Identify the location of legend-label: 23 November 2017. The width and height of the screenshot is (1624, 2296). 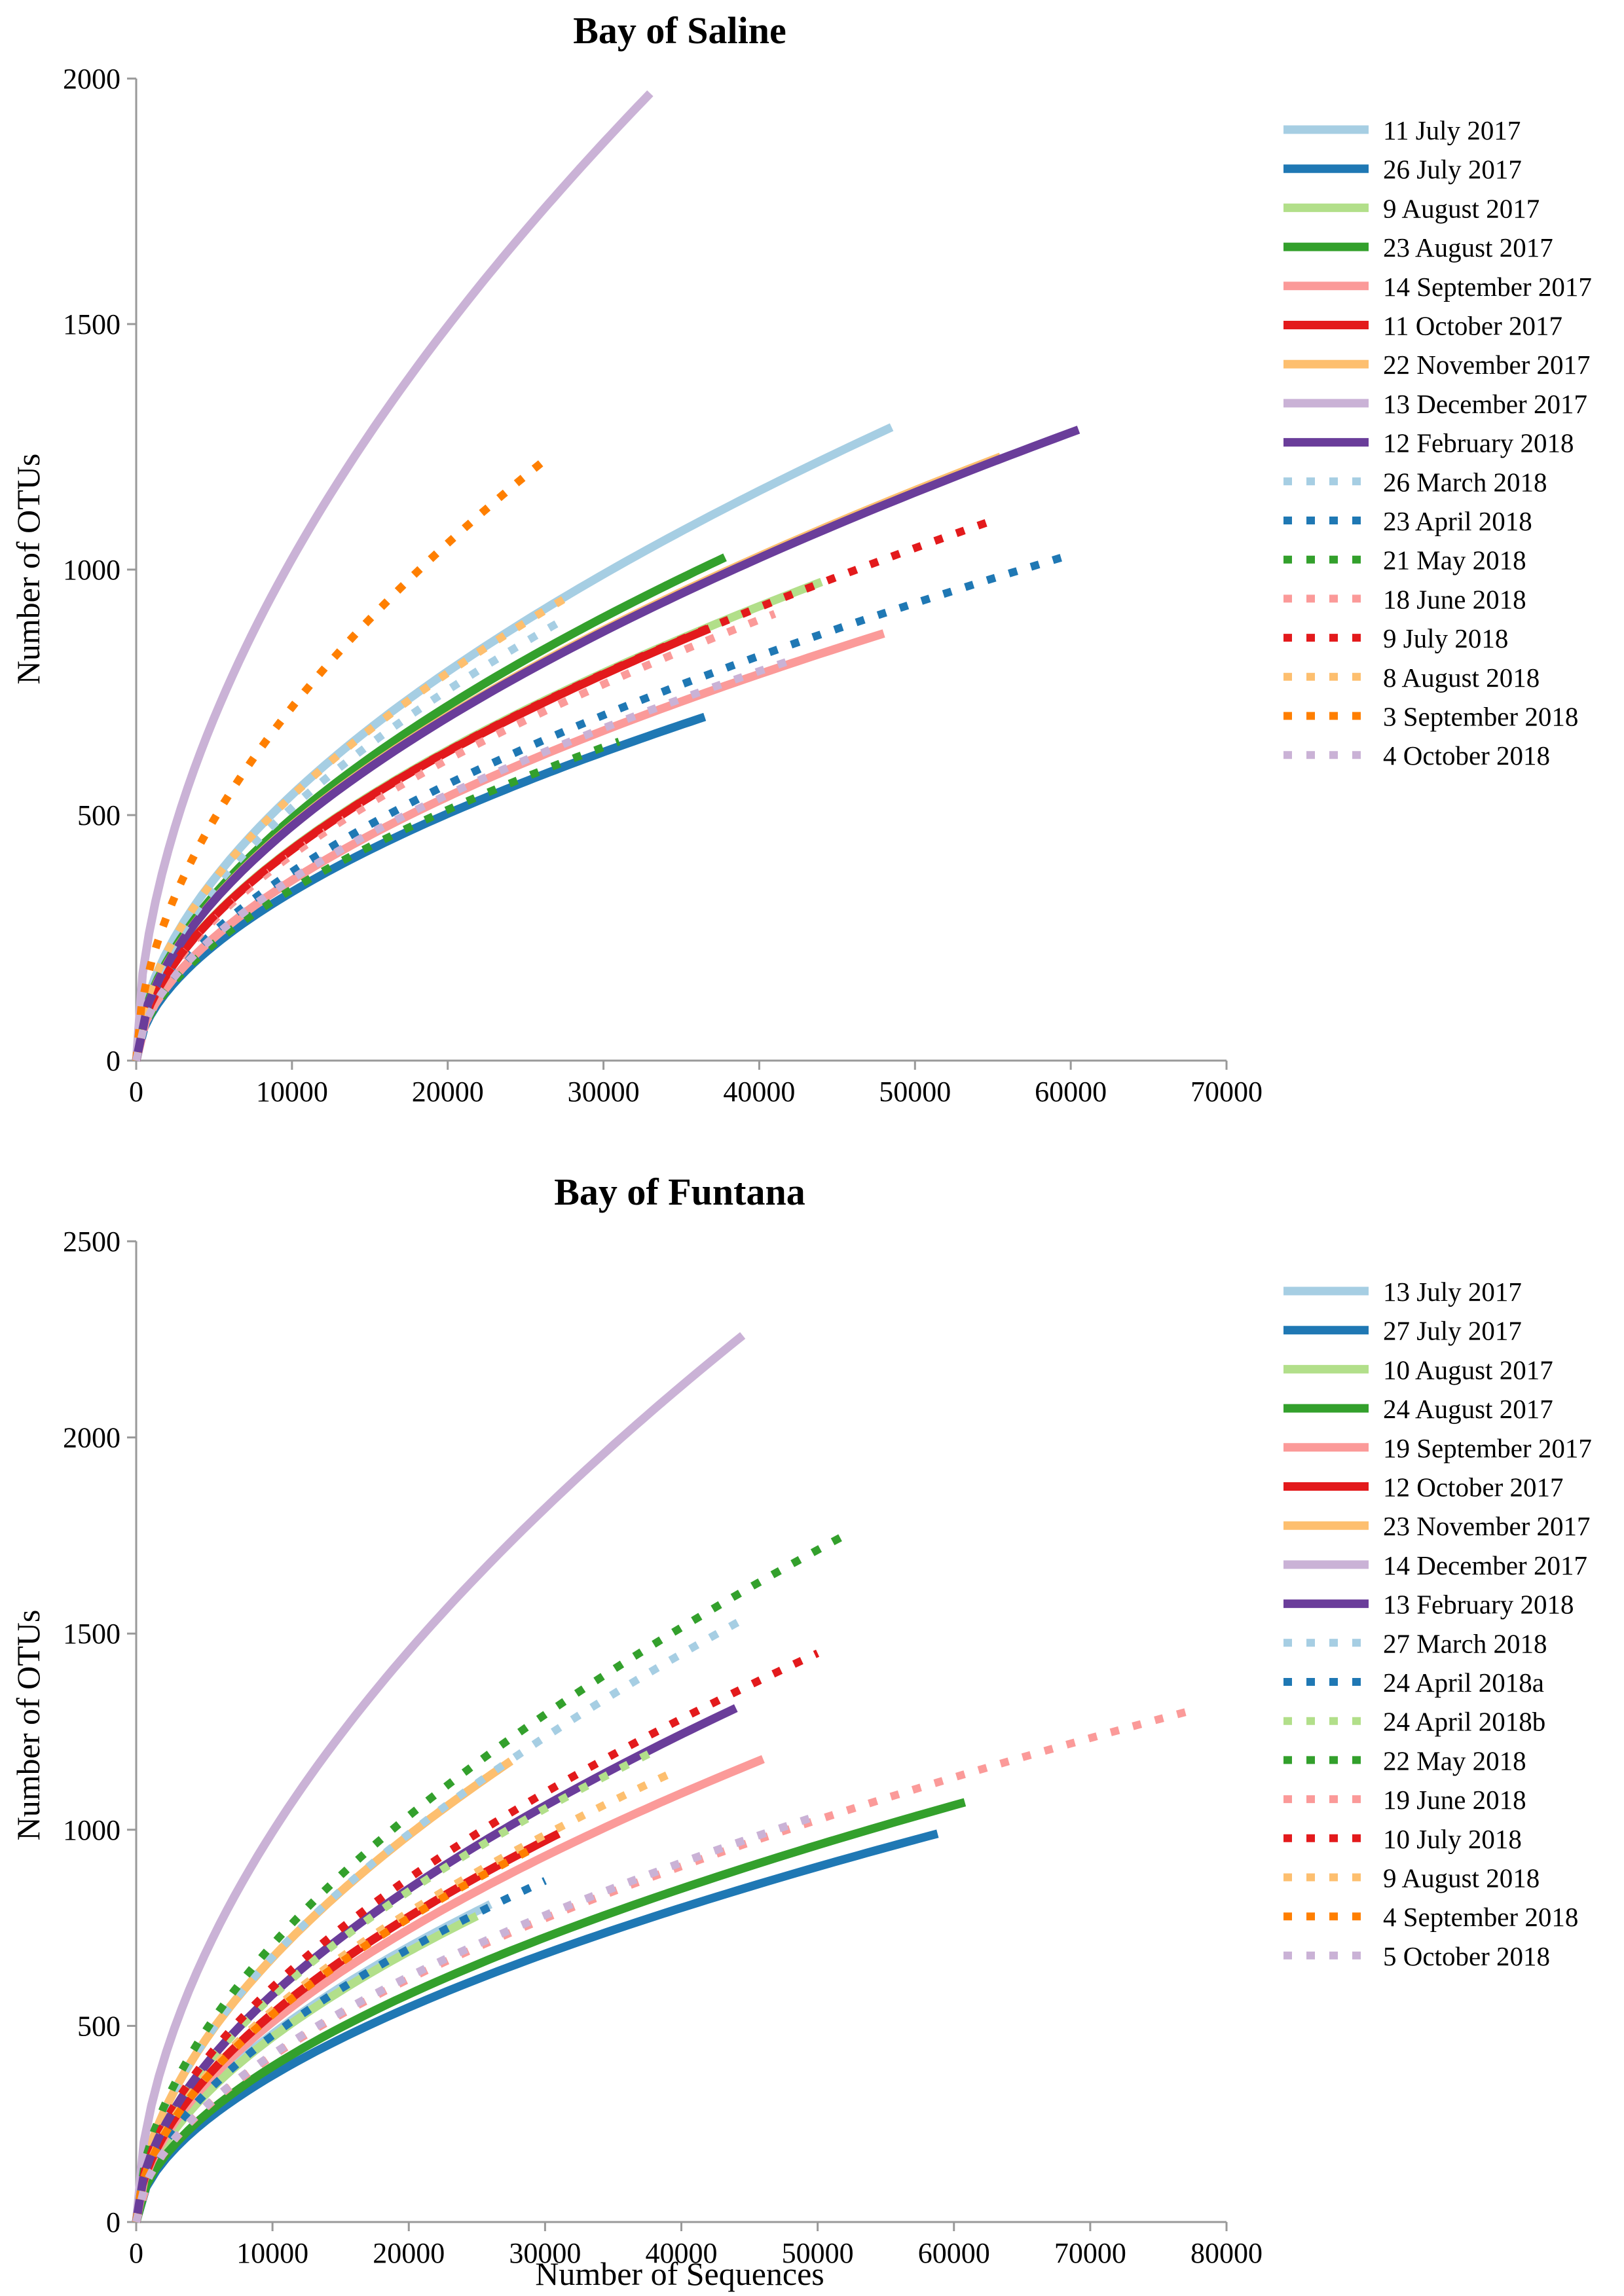
(1487, 1526).